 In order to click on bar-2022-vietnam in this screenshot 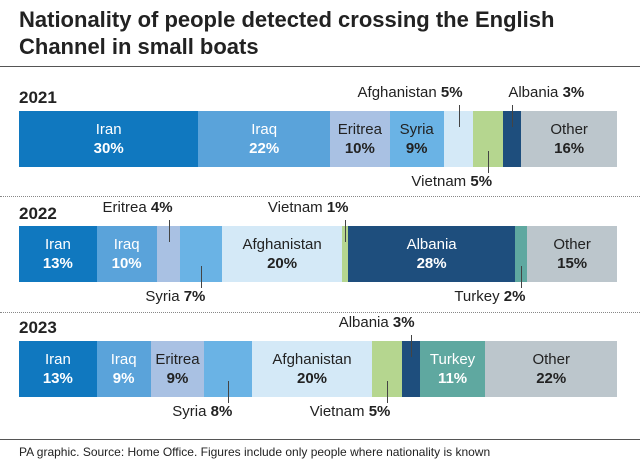, I will do `click(345, 254)`.